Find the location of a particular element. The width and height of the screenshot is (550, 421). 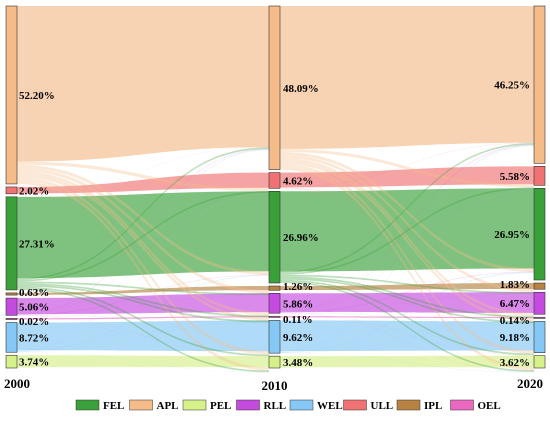

flow-rll-to-wel-2010 is located at coordinates (407, 334).